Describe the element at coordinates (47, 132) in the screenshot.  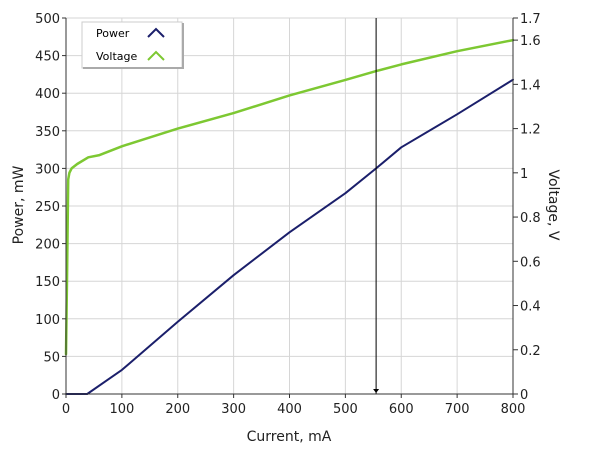
I see `y-left-tick-label: 350` at that location.